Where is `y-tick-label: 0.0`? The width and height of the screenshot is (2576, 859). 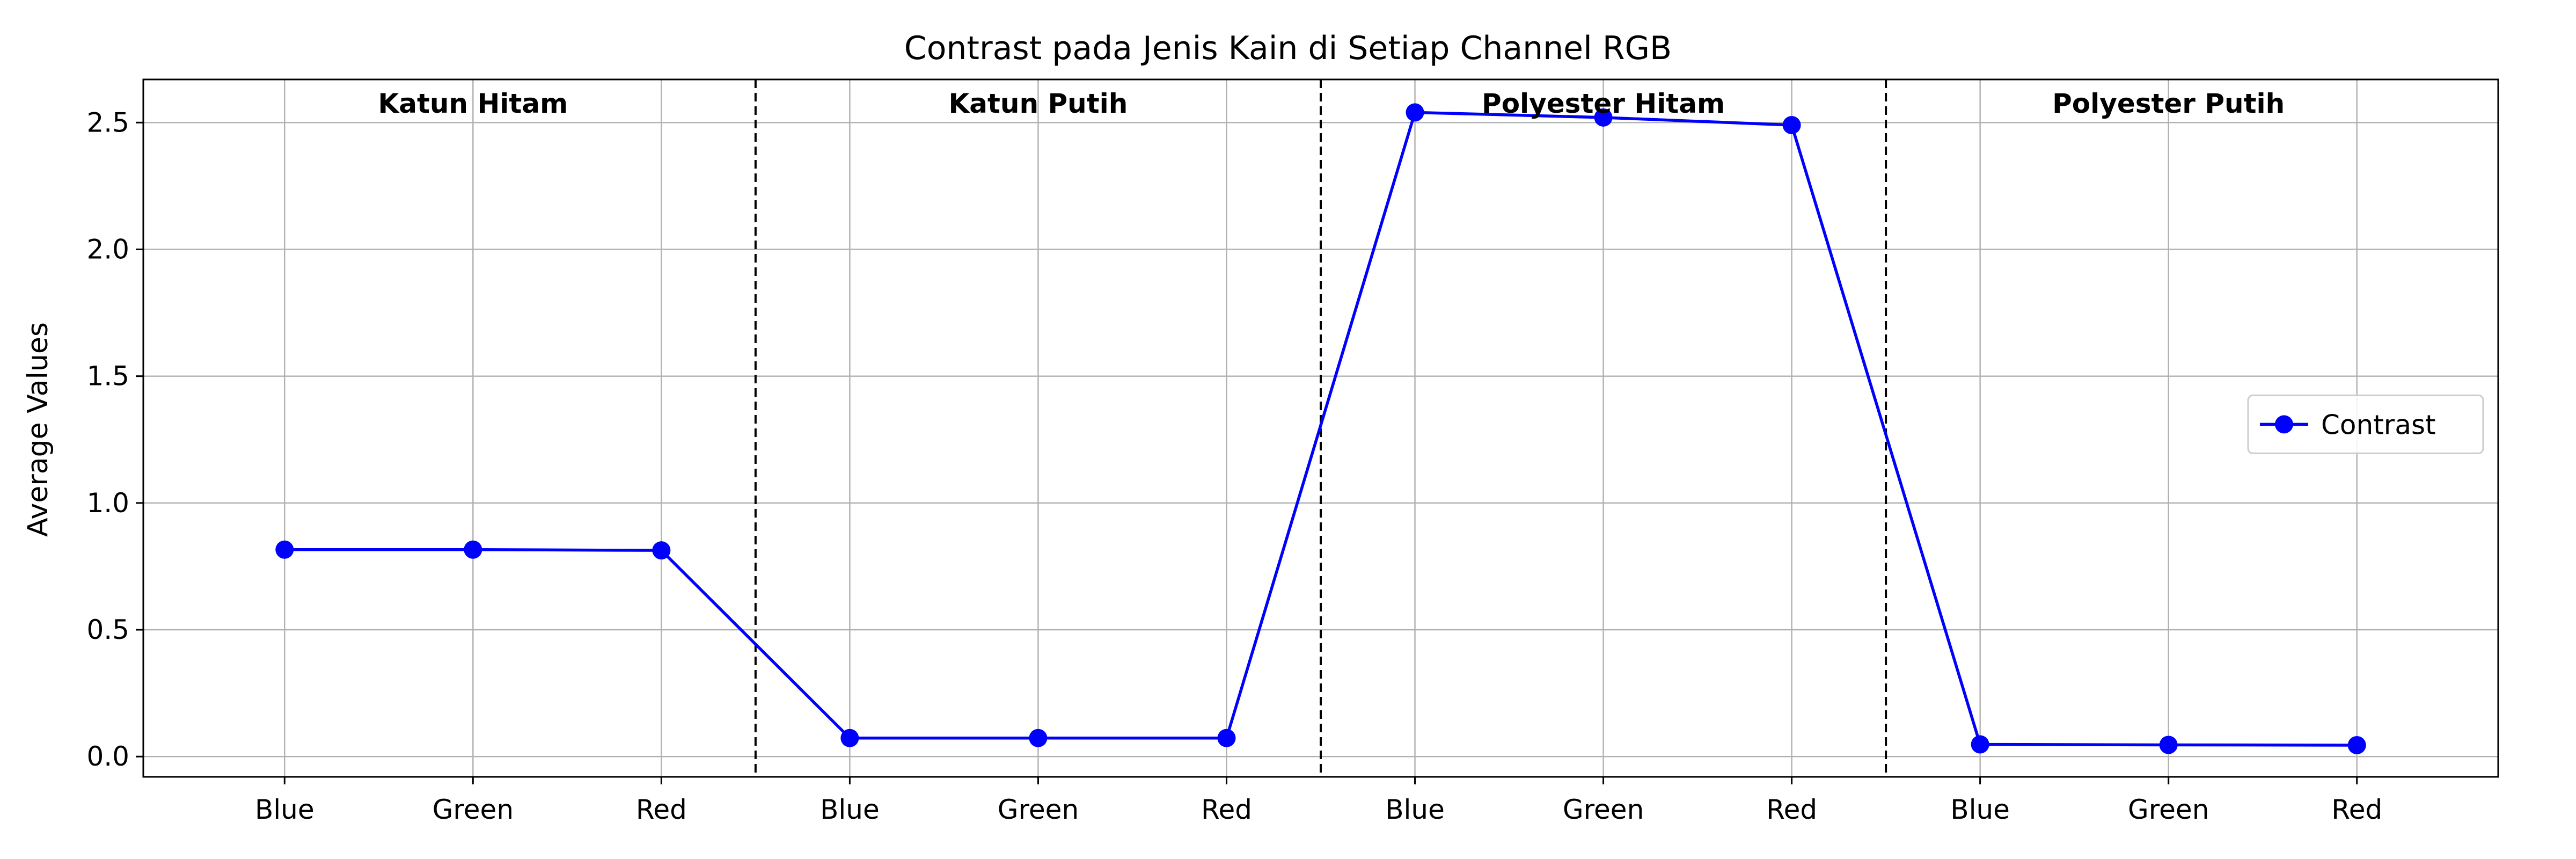 y-tick-label: 0.0 is located at coordinates (107, 756).